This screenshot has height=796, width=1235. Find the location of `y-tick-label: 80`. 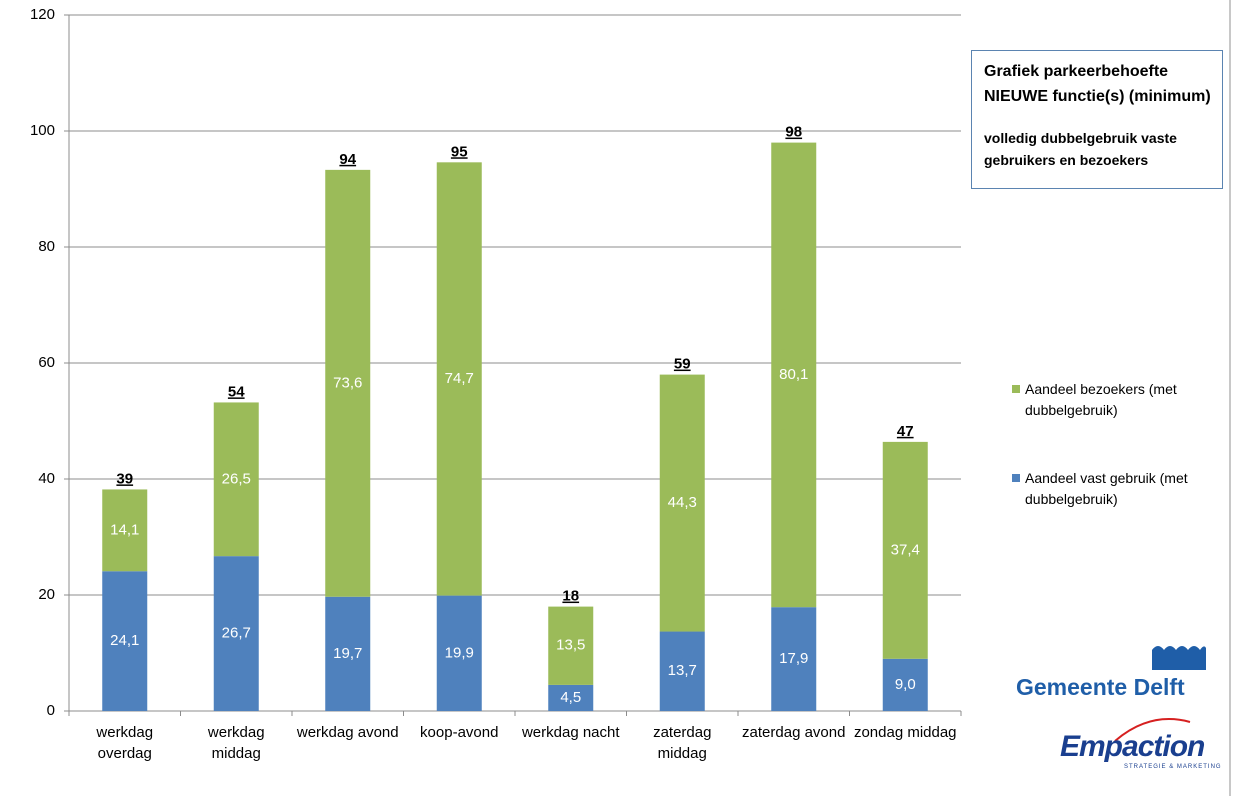

y-tick-label: 80 is located at coordinates (46, 246).